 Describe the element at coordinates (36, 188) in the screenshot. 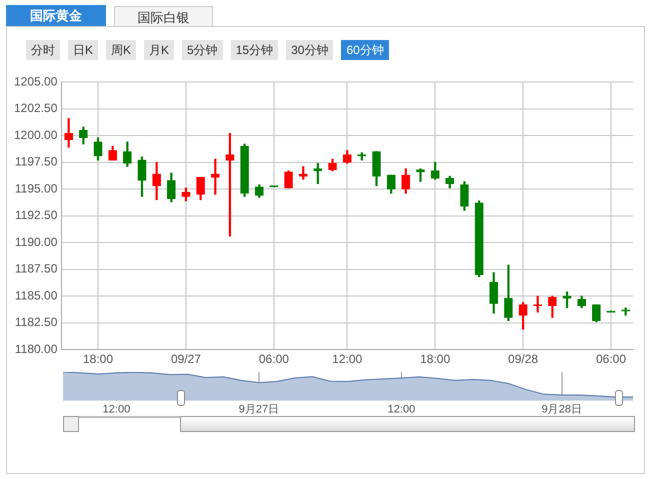

I see `y-tick-label: 1195.00` at that location.